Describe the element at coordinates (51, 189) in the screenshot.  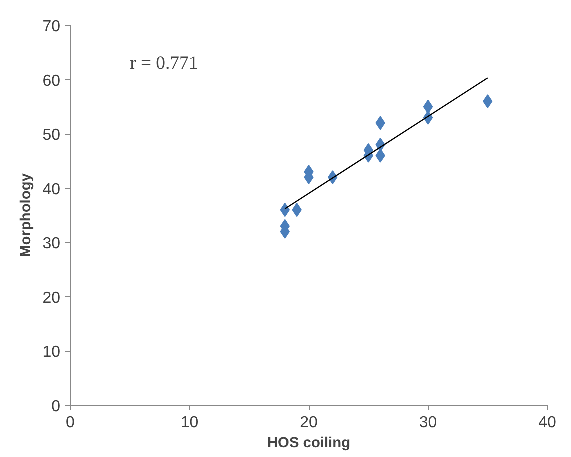
I see `y-tick-label: 40` at that location.